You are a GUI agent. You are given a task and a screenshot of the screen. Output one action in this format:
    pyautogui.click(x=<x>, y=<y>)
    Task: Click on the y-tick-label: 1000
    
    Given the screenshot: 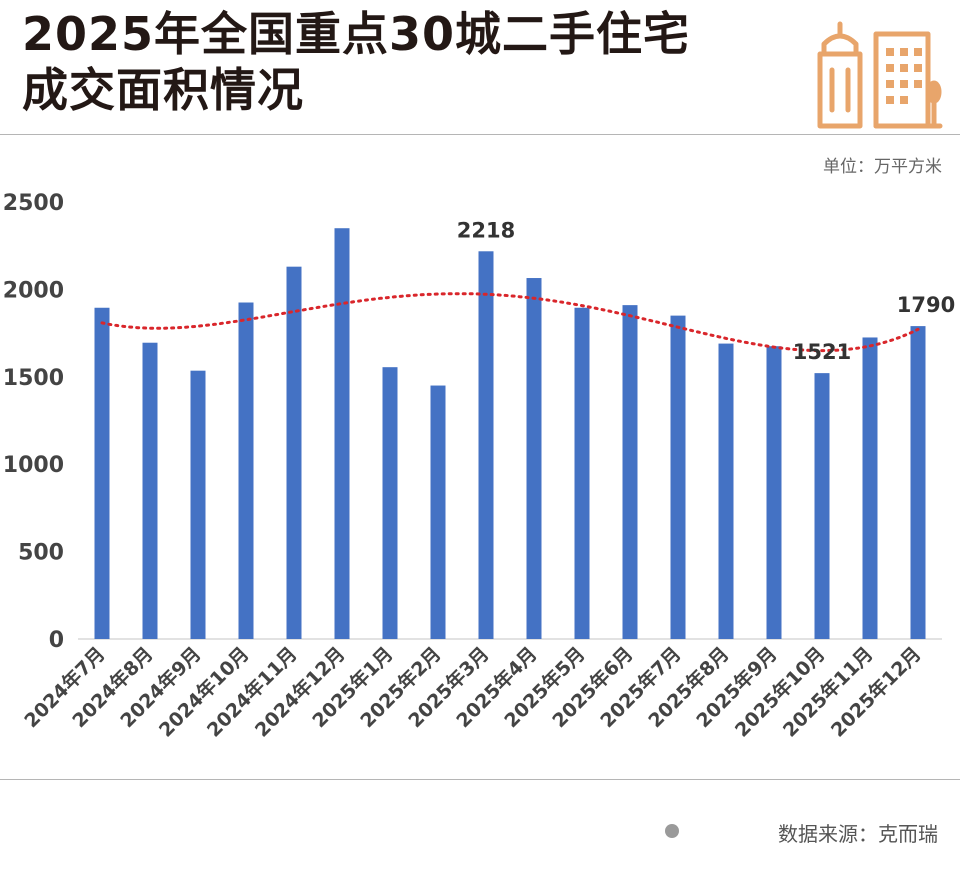 What is the action you would take?
    pyautogui.click(x=33, y=465)
    